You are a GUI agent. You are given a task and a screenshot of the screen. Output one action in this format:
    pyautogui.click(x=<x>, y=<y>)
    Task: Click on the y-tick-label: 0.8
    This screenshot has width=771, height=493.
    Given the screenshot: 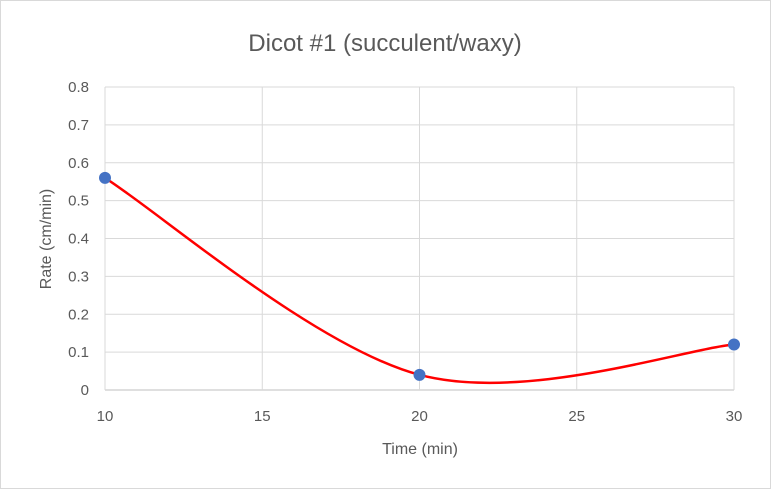 What is the action you would take?
    pyautogui.click(x=78, y=87)
    